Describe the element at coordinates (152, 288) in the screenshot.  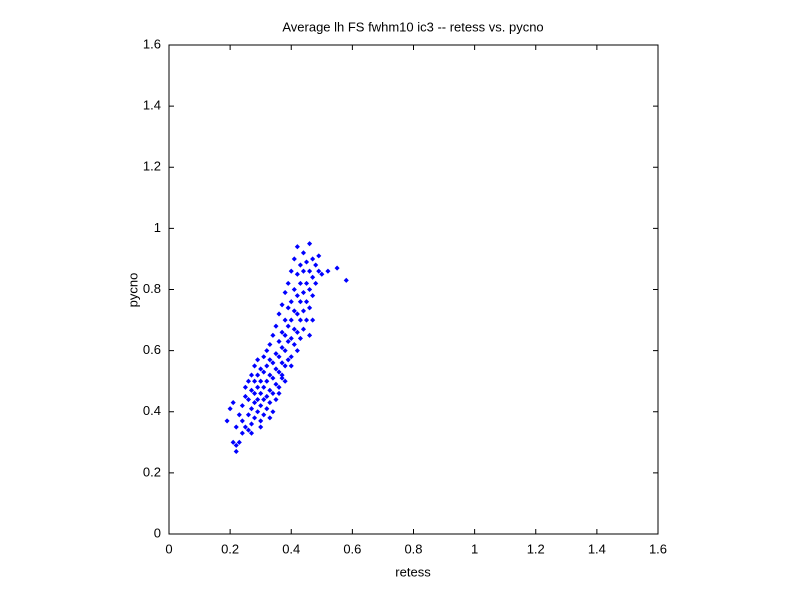
I see `y-tick-label: 0.8` at that location.